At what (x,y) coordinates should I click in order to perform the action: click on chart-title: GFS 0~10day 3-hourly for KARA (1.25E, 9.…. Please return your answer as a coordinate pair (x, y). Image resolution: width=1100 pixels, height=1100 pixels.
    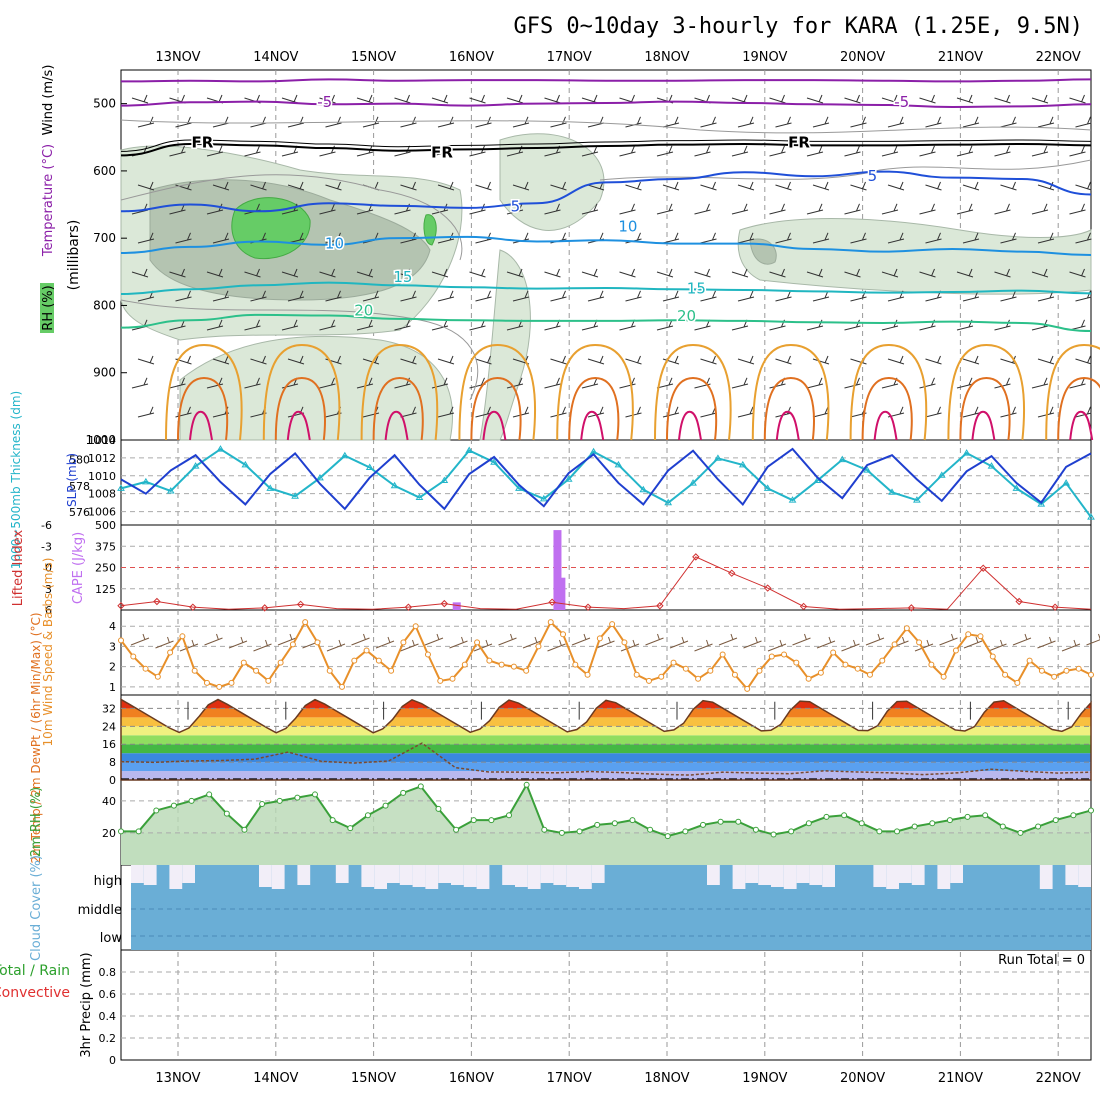
    Looking at the image, I should click on (798, 26).